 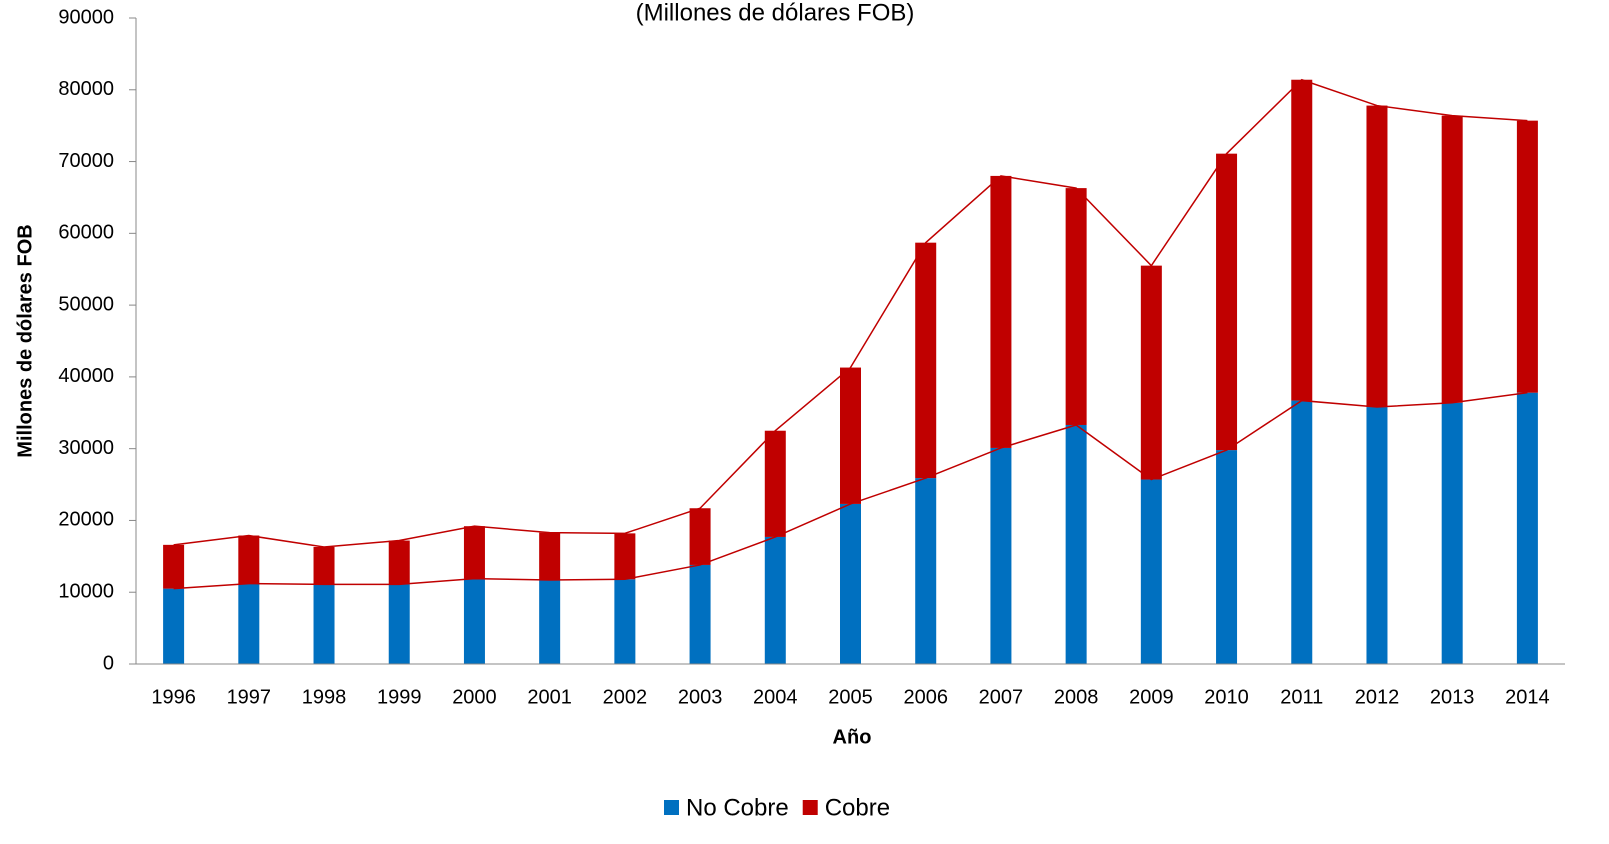 What do you see at coordinates (86, 592) in the screenshot?
I see `y-tick-label: 10000` at bounding box center [86, 592].